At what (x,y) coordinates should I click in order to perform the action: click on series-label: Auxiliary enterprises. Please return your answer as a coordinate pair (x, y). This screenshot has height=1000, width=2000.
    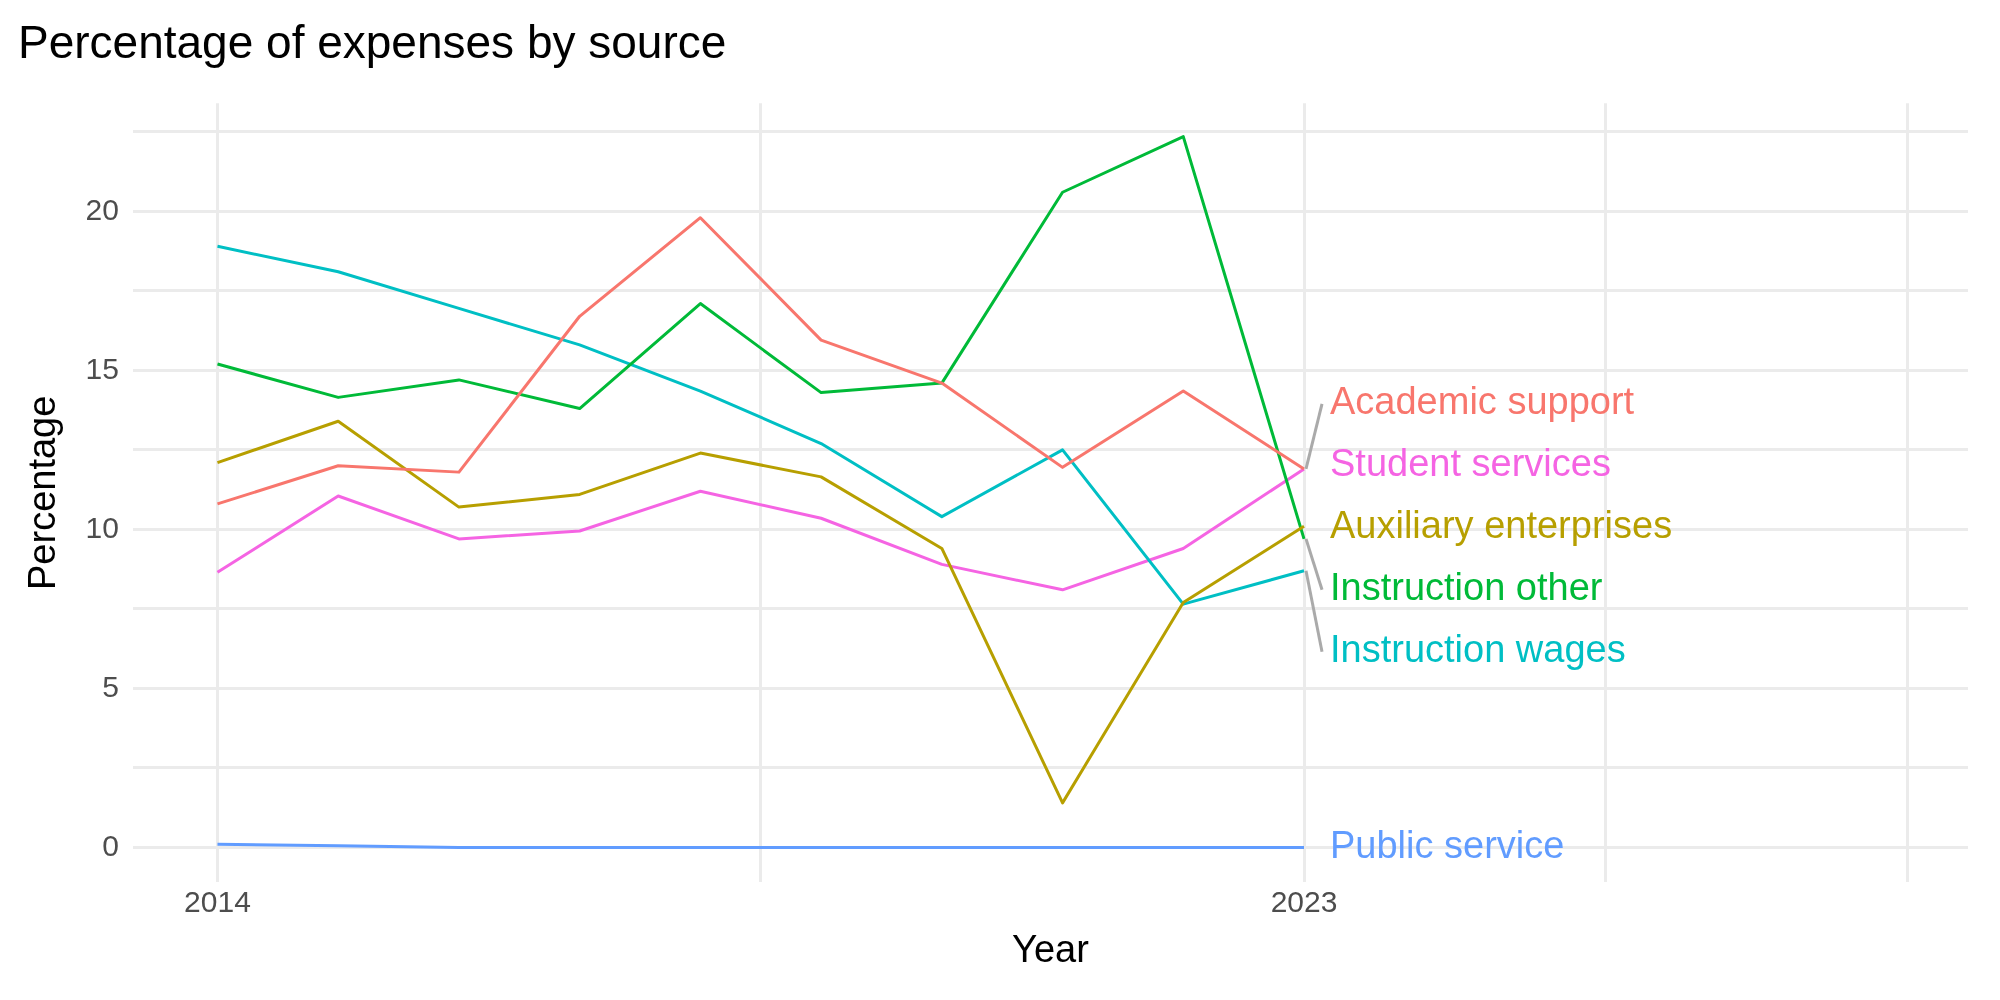
    Looking at the image, I should click on (1501, 525).